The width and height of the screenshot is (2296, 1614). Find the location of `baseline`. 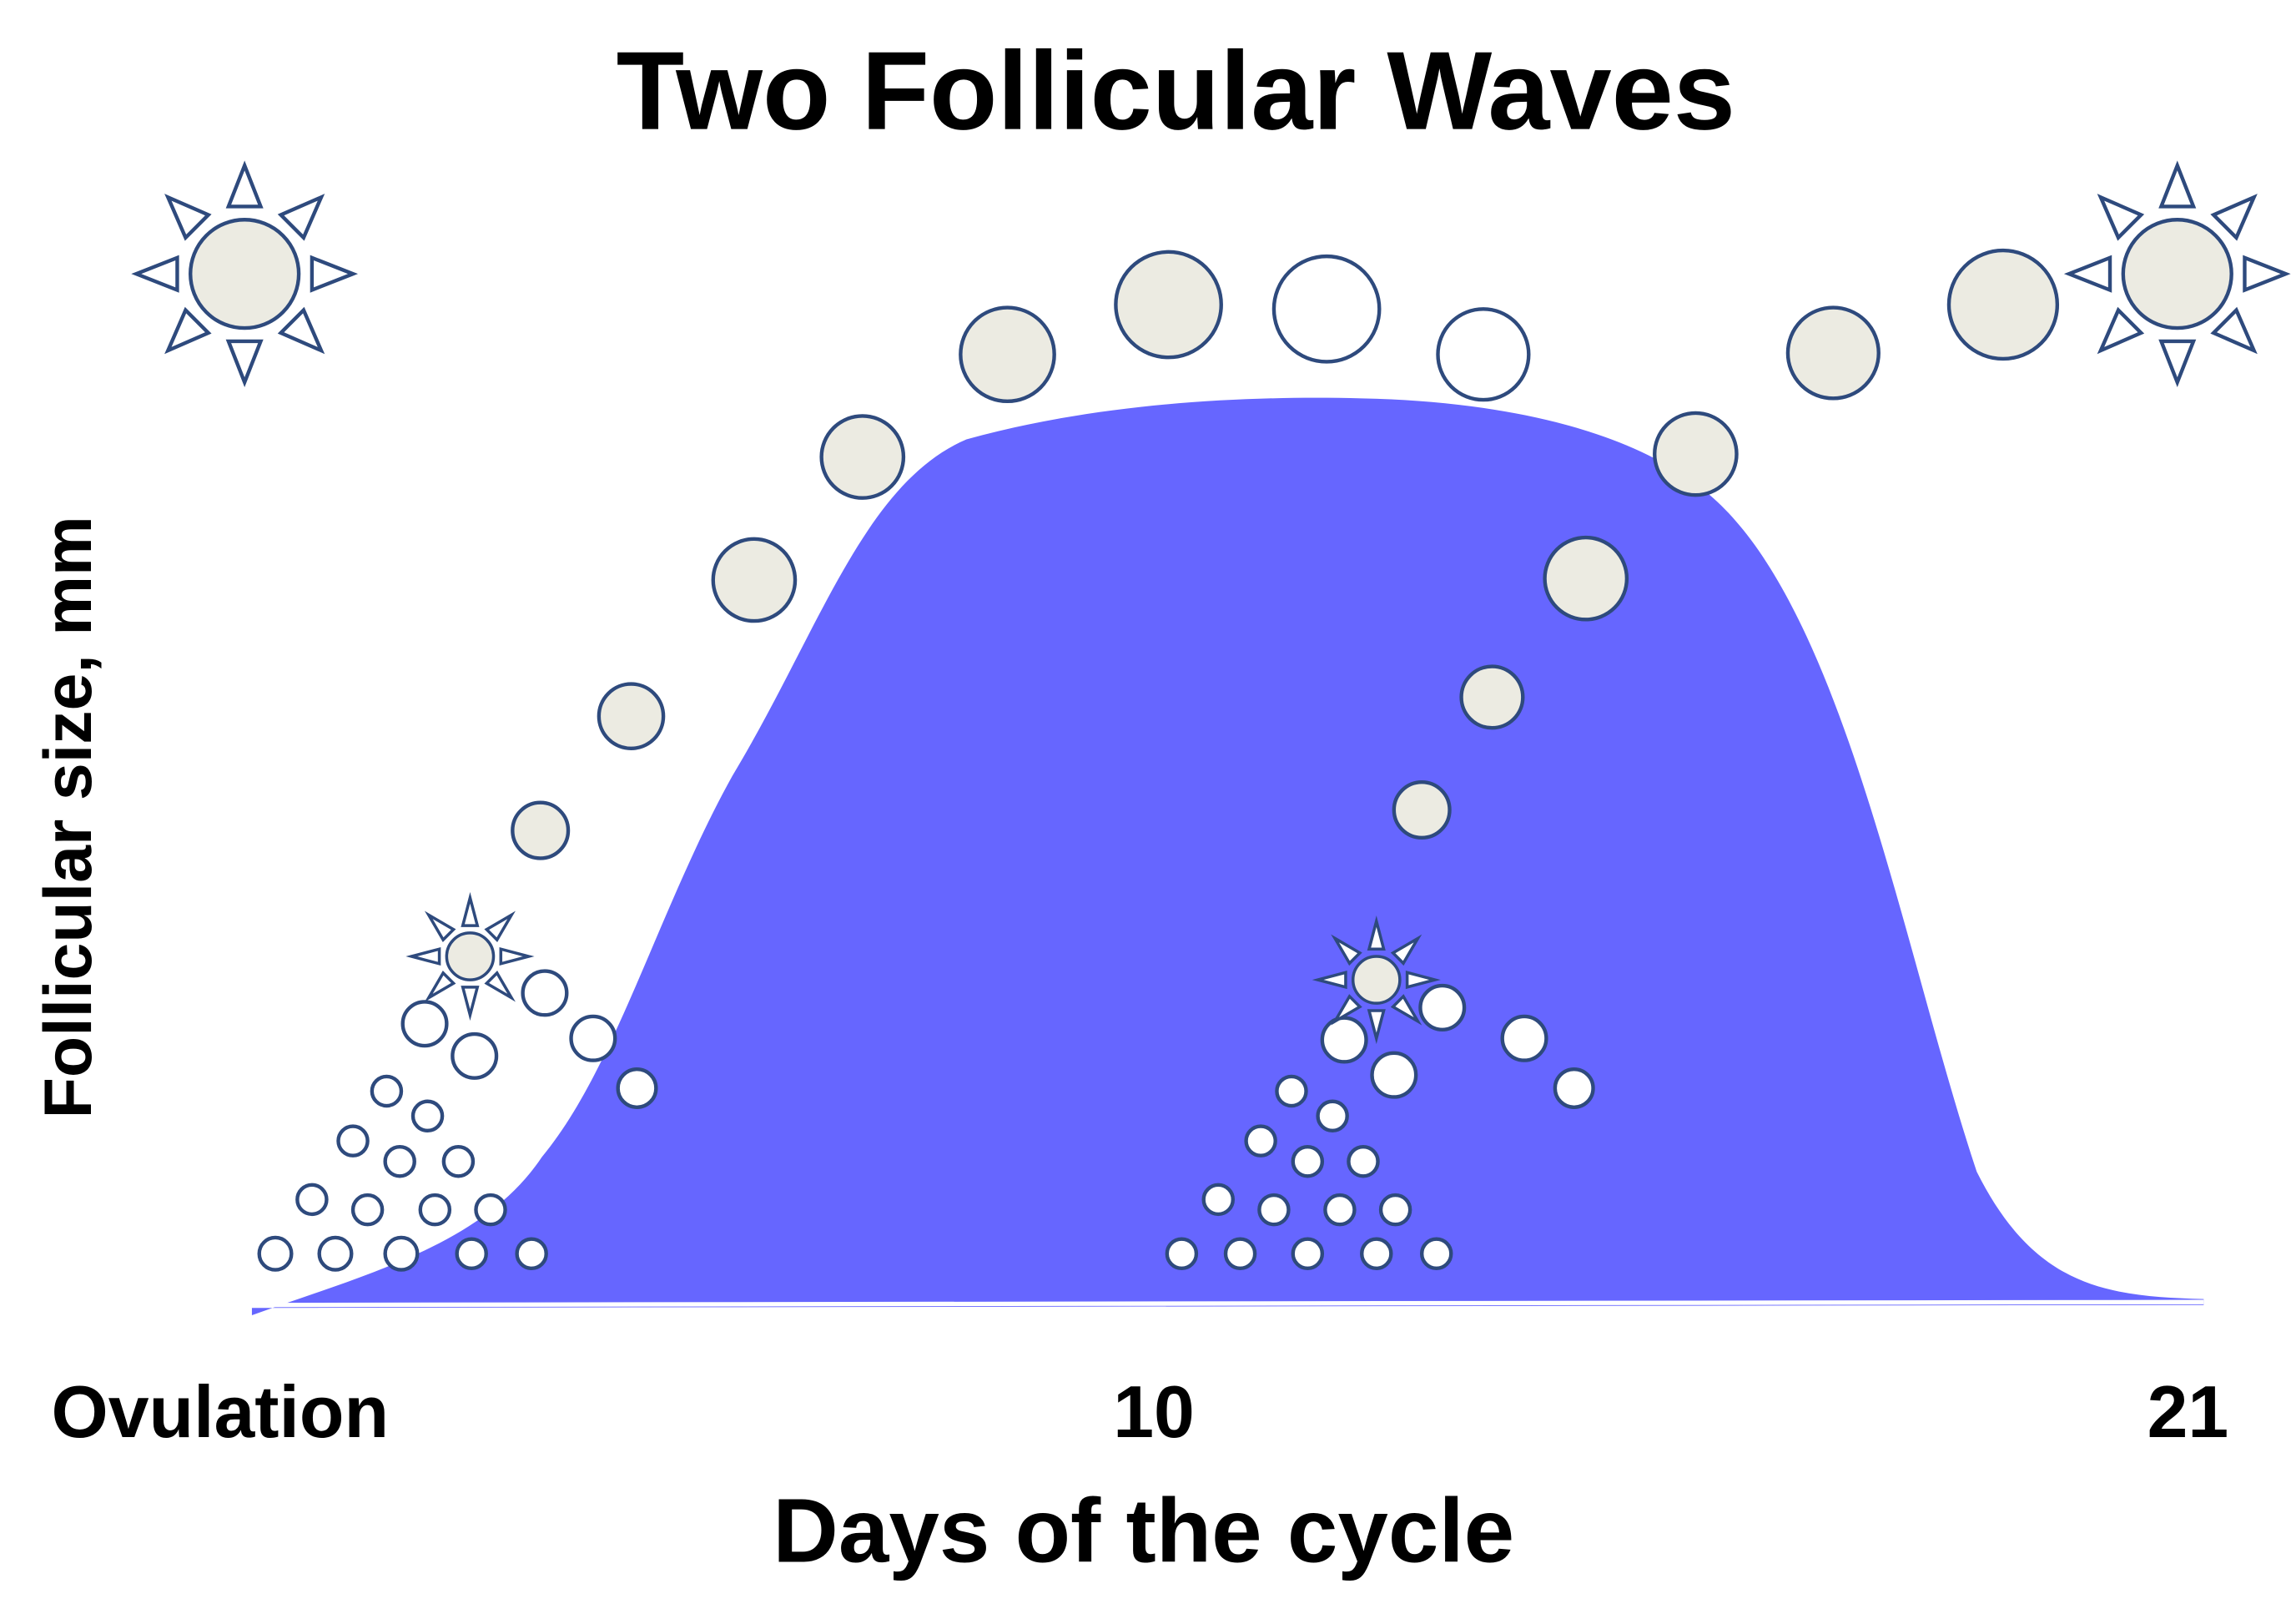

baseline is located at coordinates (1232, 1303).